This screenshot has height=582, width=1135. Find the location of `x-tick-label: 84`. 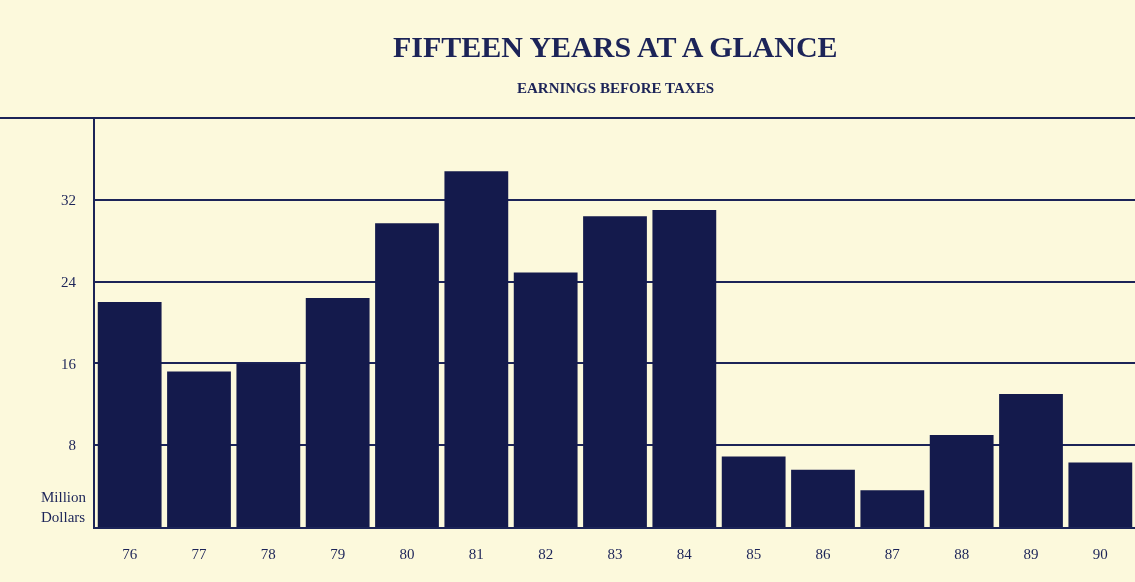

x-tick-label: 84 is located at coordinates (684, 554).